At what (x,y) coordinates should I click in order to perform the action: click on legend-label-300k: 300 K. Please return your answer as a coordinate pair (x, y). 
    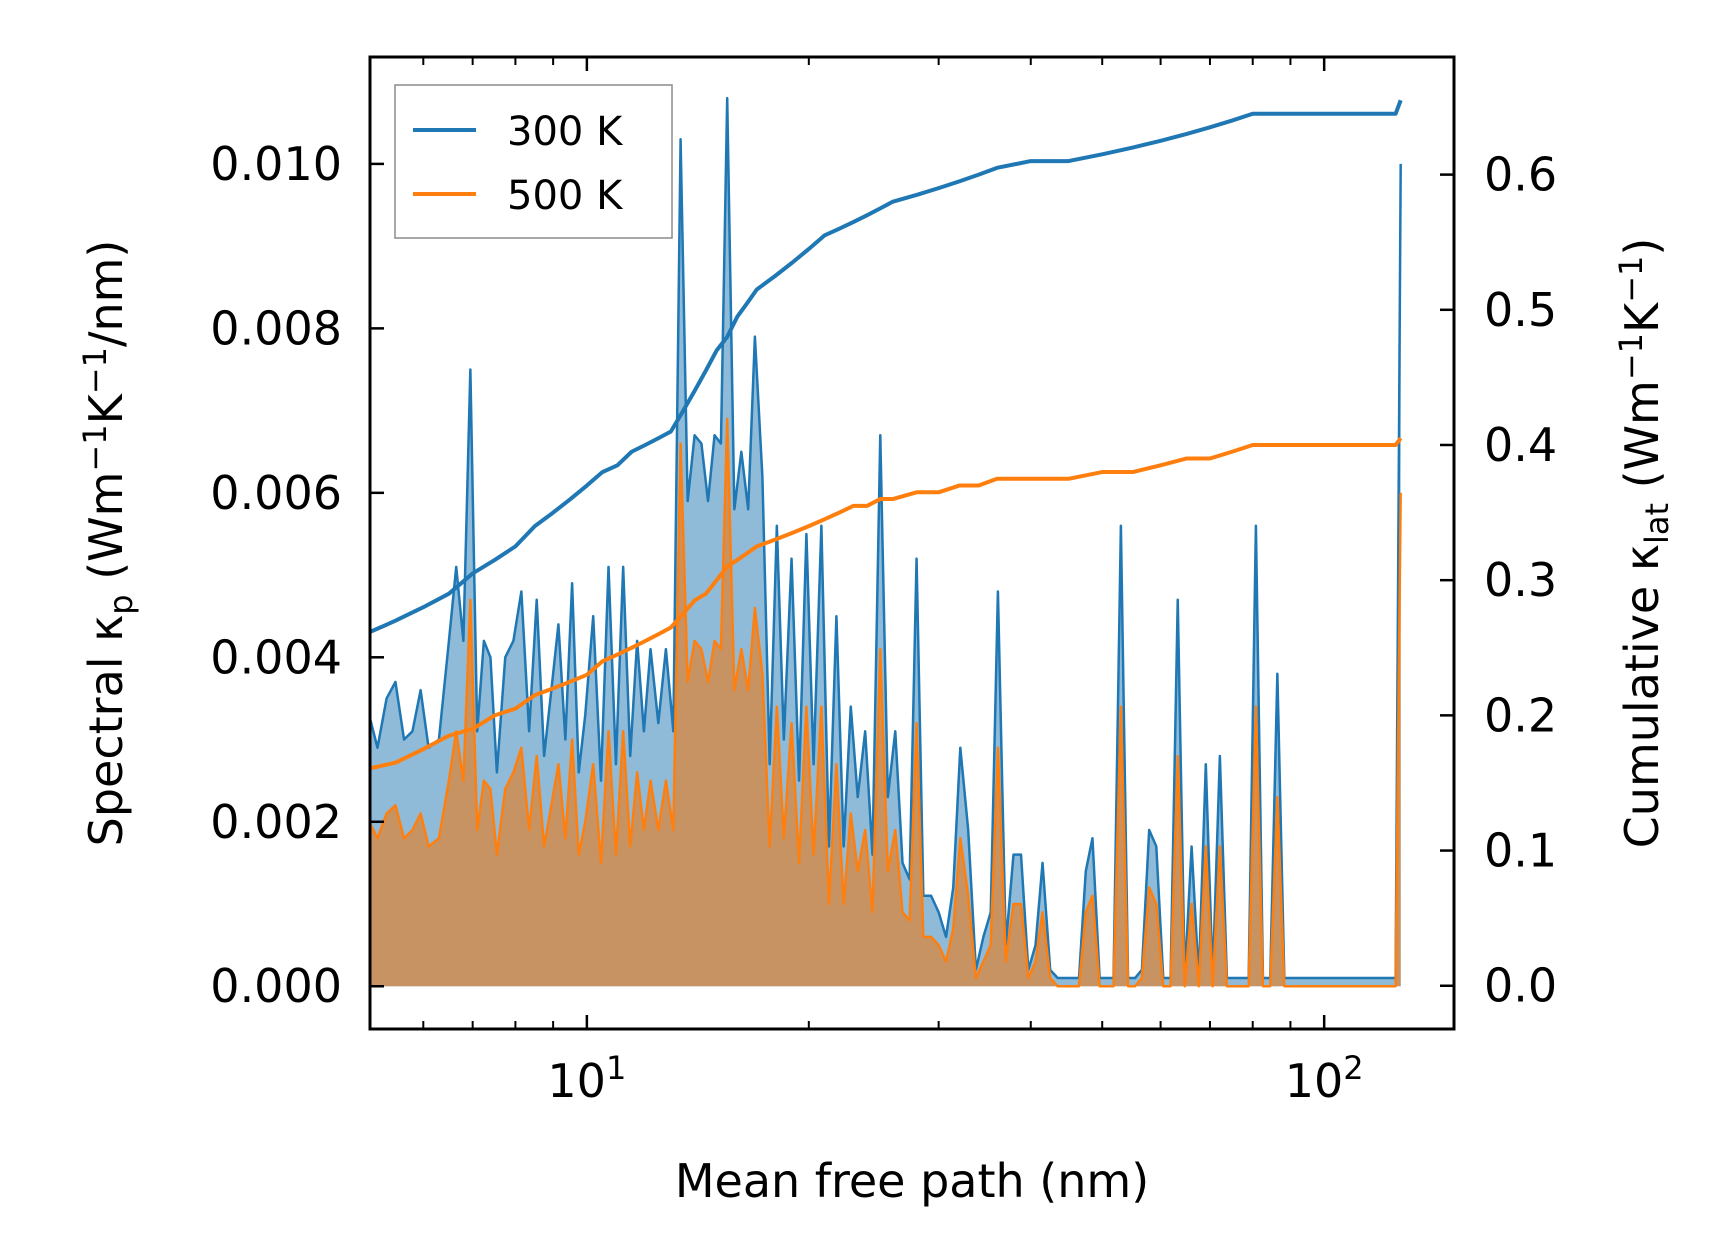
    Looking at the image, I should click on (565, 132).